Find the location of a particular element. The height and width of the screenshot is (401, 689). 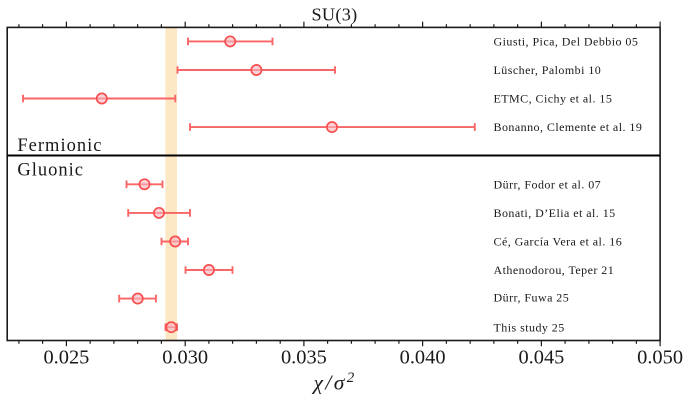

svg-text: Fermionic is located at coordinates (59, 146).